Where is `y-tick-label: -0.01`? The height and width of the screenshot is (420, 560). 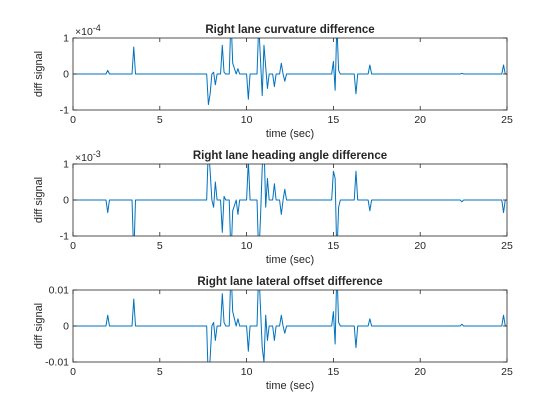
y-tick-label: -0.01 is located at coordinates (57, 363).